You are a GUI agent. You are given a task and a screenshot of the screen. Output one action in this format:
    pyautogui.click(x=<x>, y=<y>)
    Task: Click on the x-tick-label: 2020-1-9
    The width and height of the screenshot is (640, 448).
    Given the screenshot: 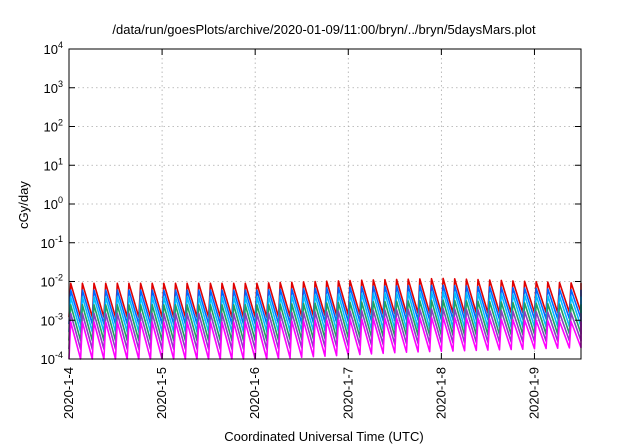 What is the action you would take?
    pyautogui.click(x=533, y=393)
    